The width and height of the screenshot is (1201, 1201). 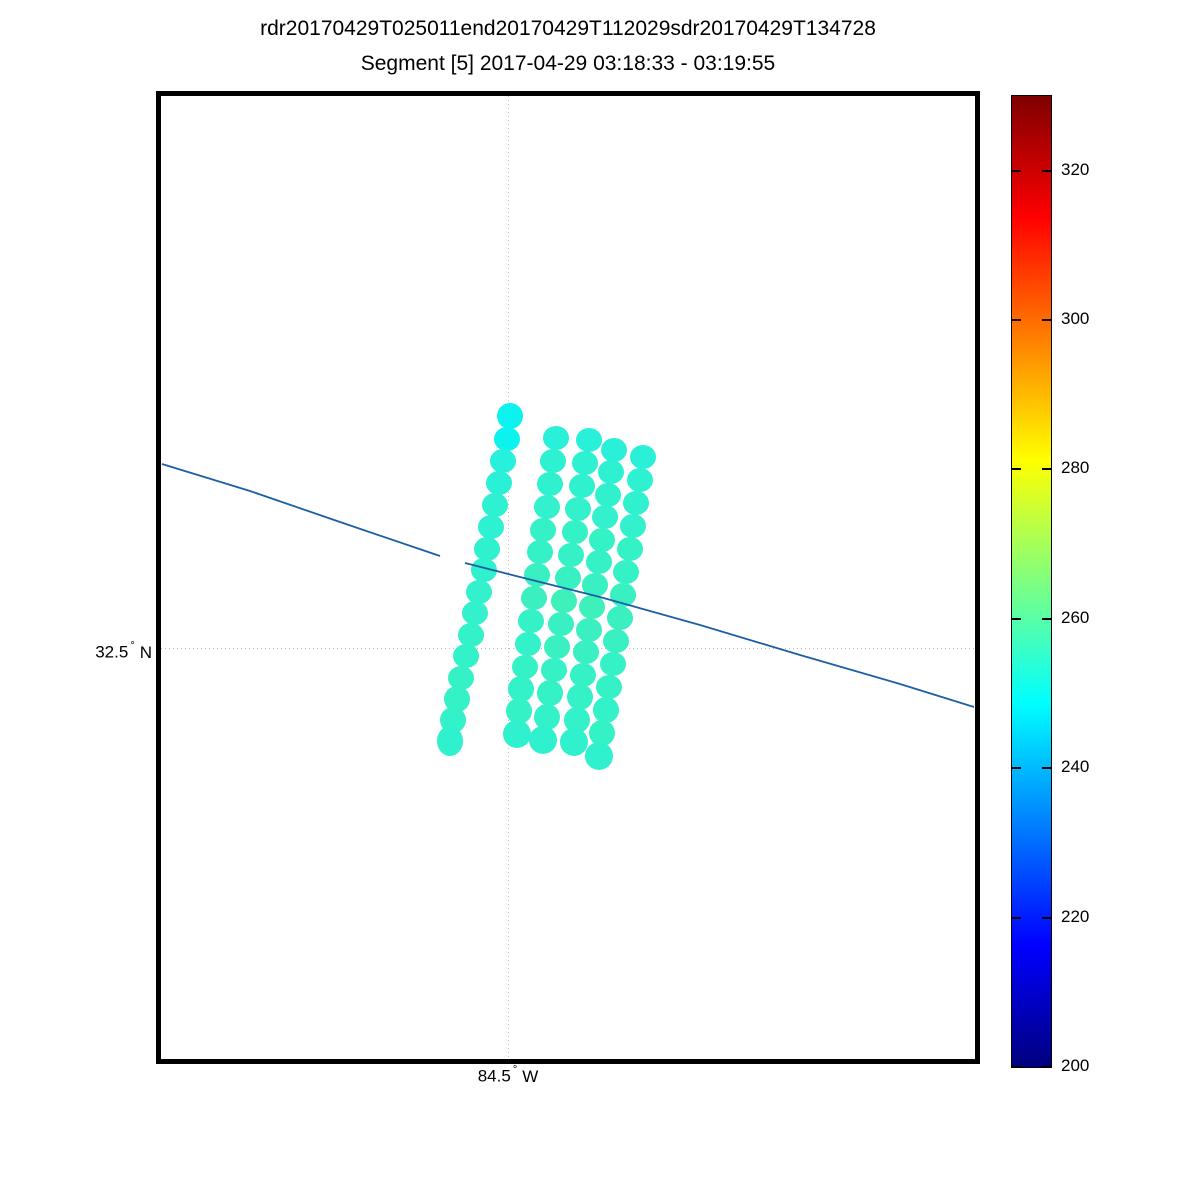 What do you see at coordinates (1075, 1065) in the screenshot?
I see `colorbar-tick-label: 200` at bounding box center [1075, 1065].